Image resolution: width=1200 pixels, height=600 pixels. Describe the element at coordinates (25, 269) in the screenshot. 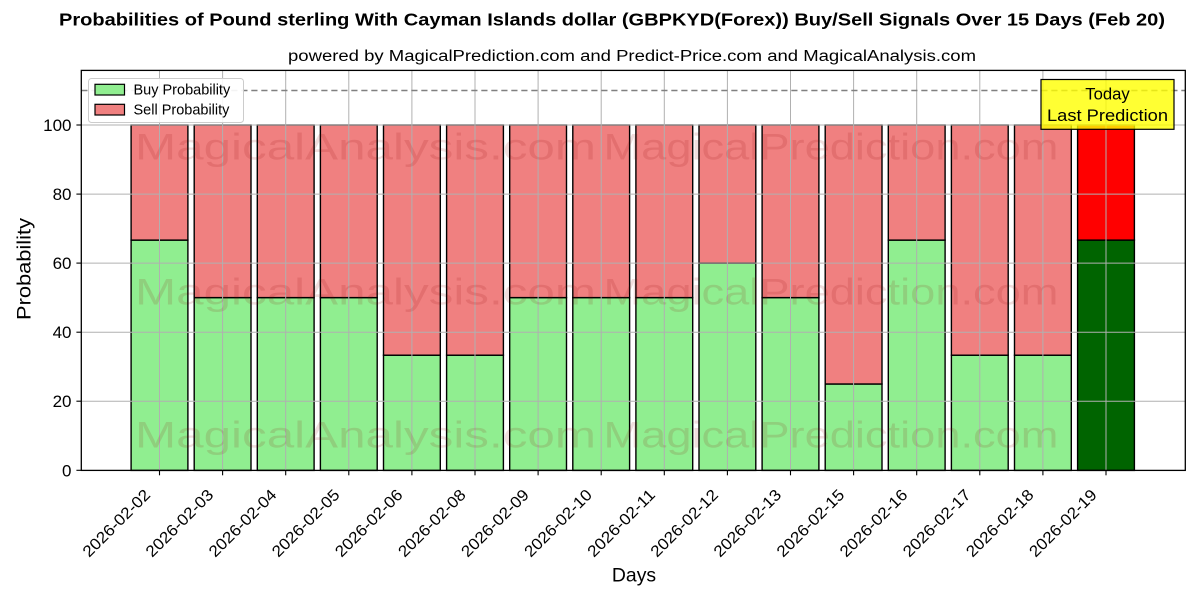

I see `svg-text: Probability` at that location.